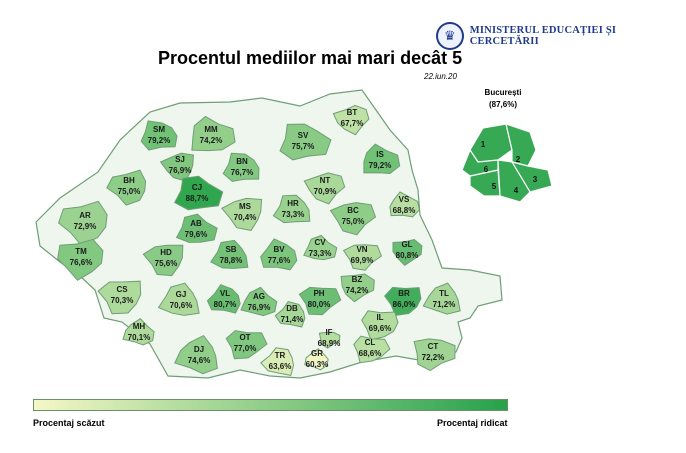 This screenshot has width=686, height=453. Describe the element at coordinates (310, 58) in the screenshot. I see `map-title: Procentul mediilor mai mari decât 5` at that location.